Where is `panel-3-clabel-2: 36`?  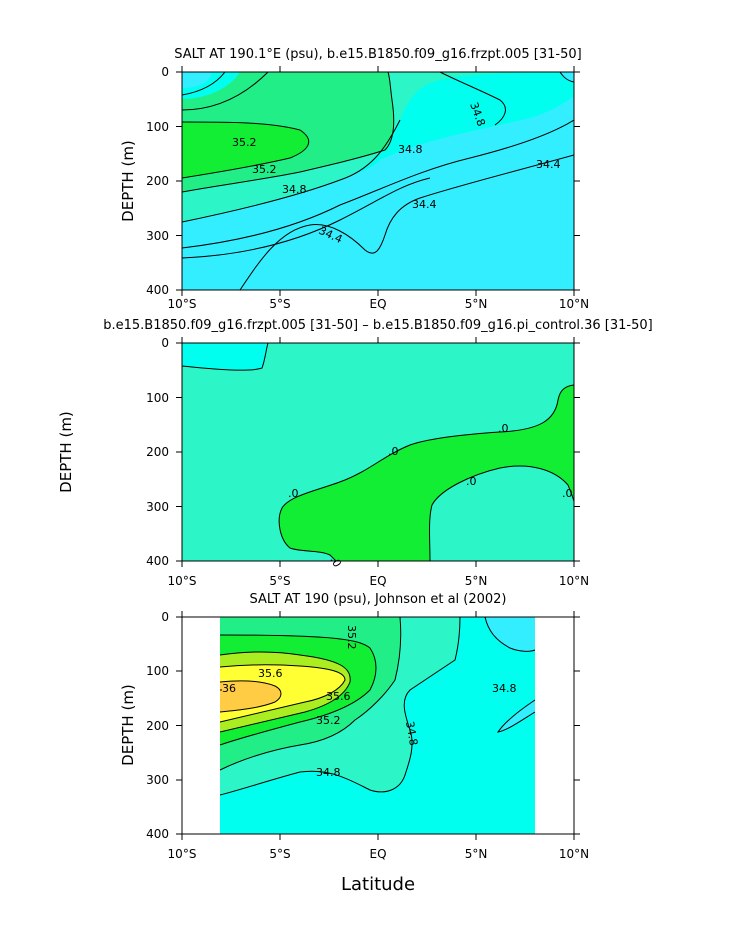
panel-3-clabel-2: 36 is located at coordinates (229, 688).